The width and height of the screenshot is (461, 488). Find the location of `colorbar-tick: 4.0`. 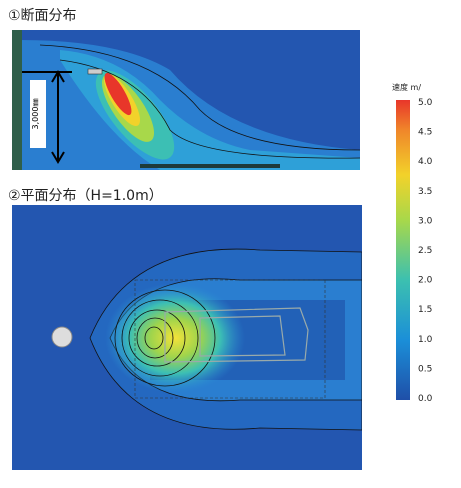

colorbar-tick: 4.0 is located at coordinates (425, 162).